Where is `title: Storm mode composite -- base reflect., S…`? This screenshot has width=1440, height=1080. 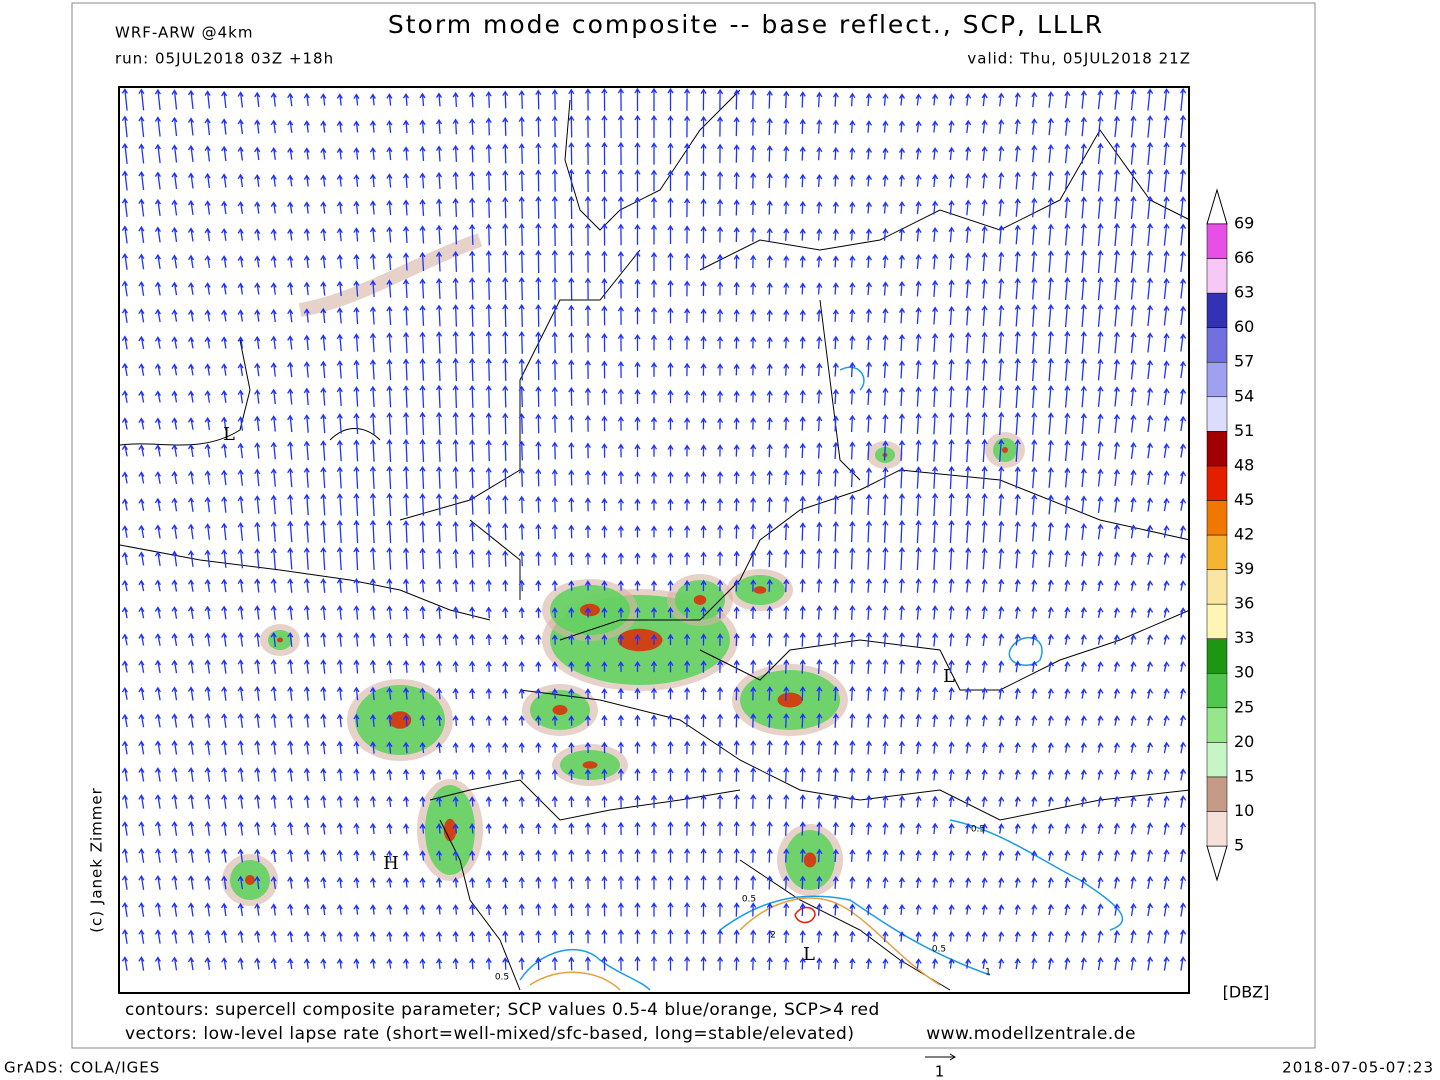 title: Storm mode composite -- base reflect., S… is located at coordinates (746, 24).